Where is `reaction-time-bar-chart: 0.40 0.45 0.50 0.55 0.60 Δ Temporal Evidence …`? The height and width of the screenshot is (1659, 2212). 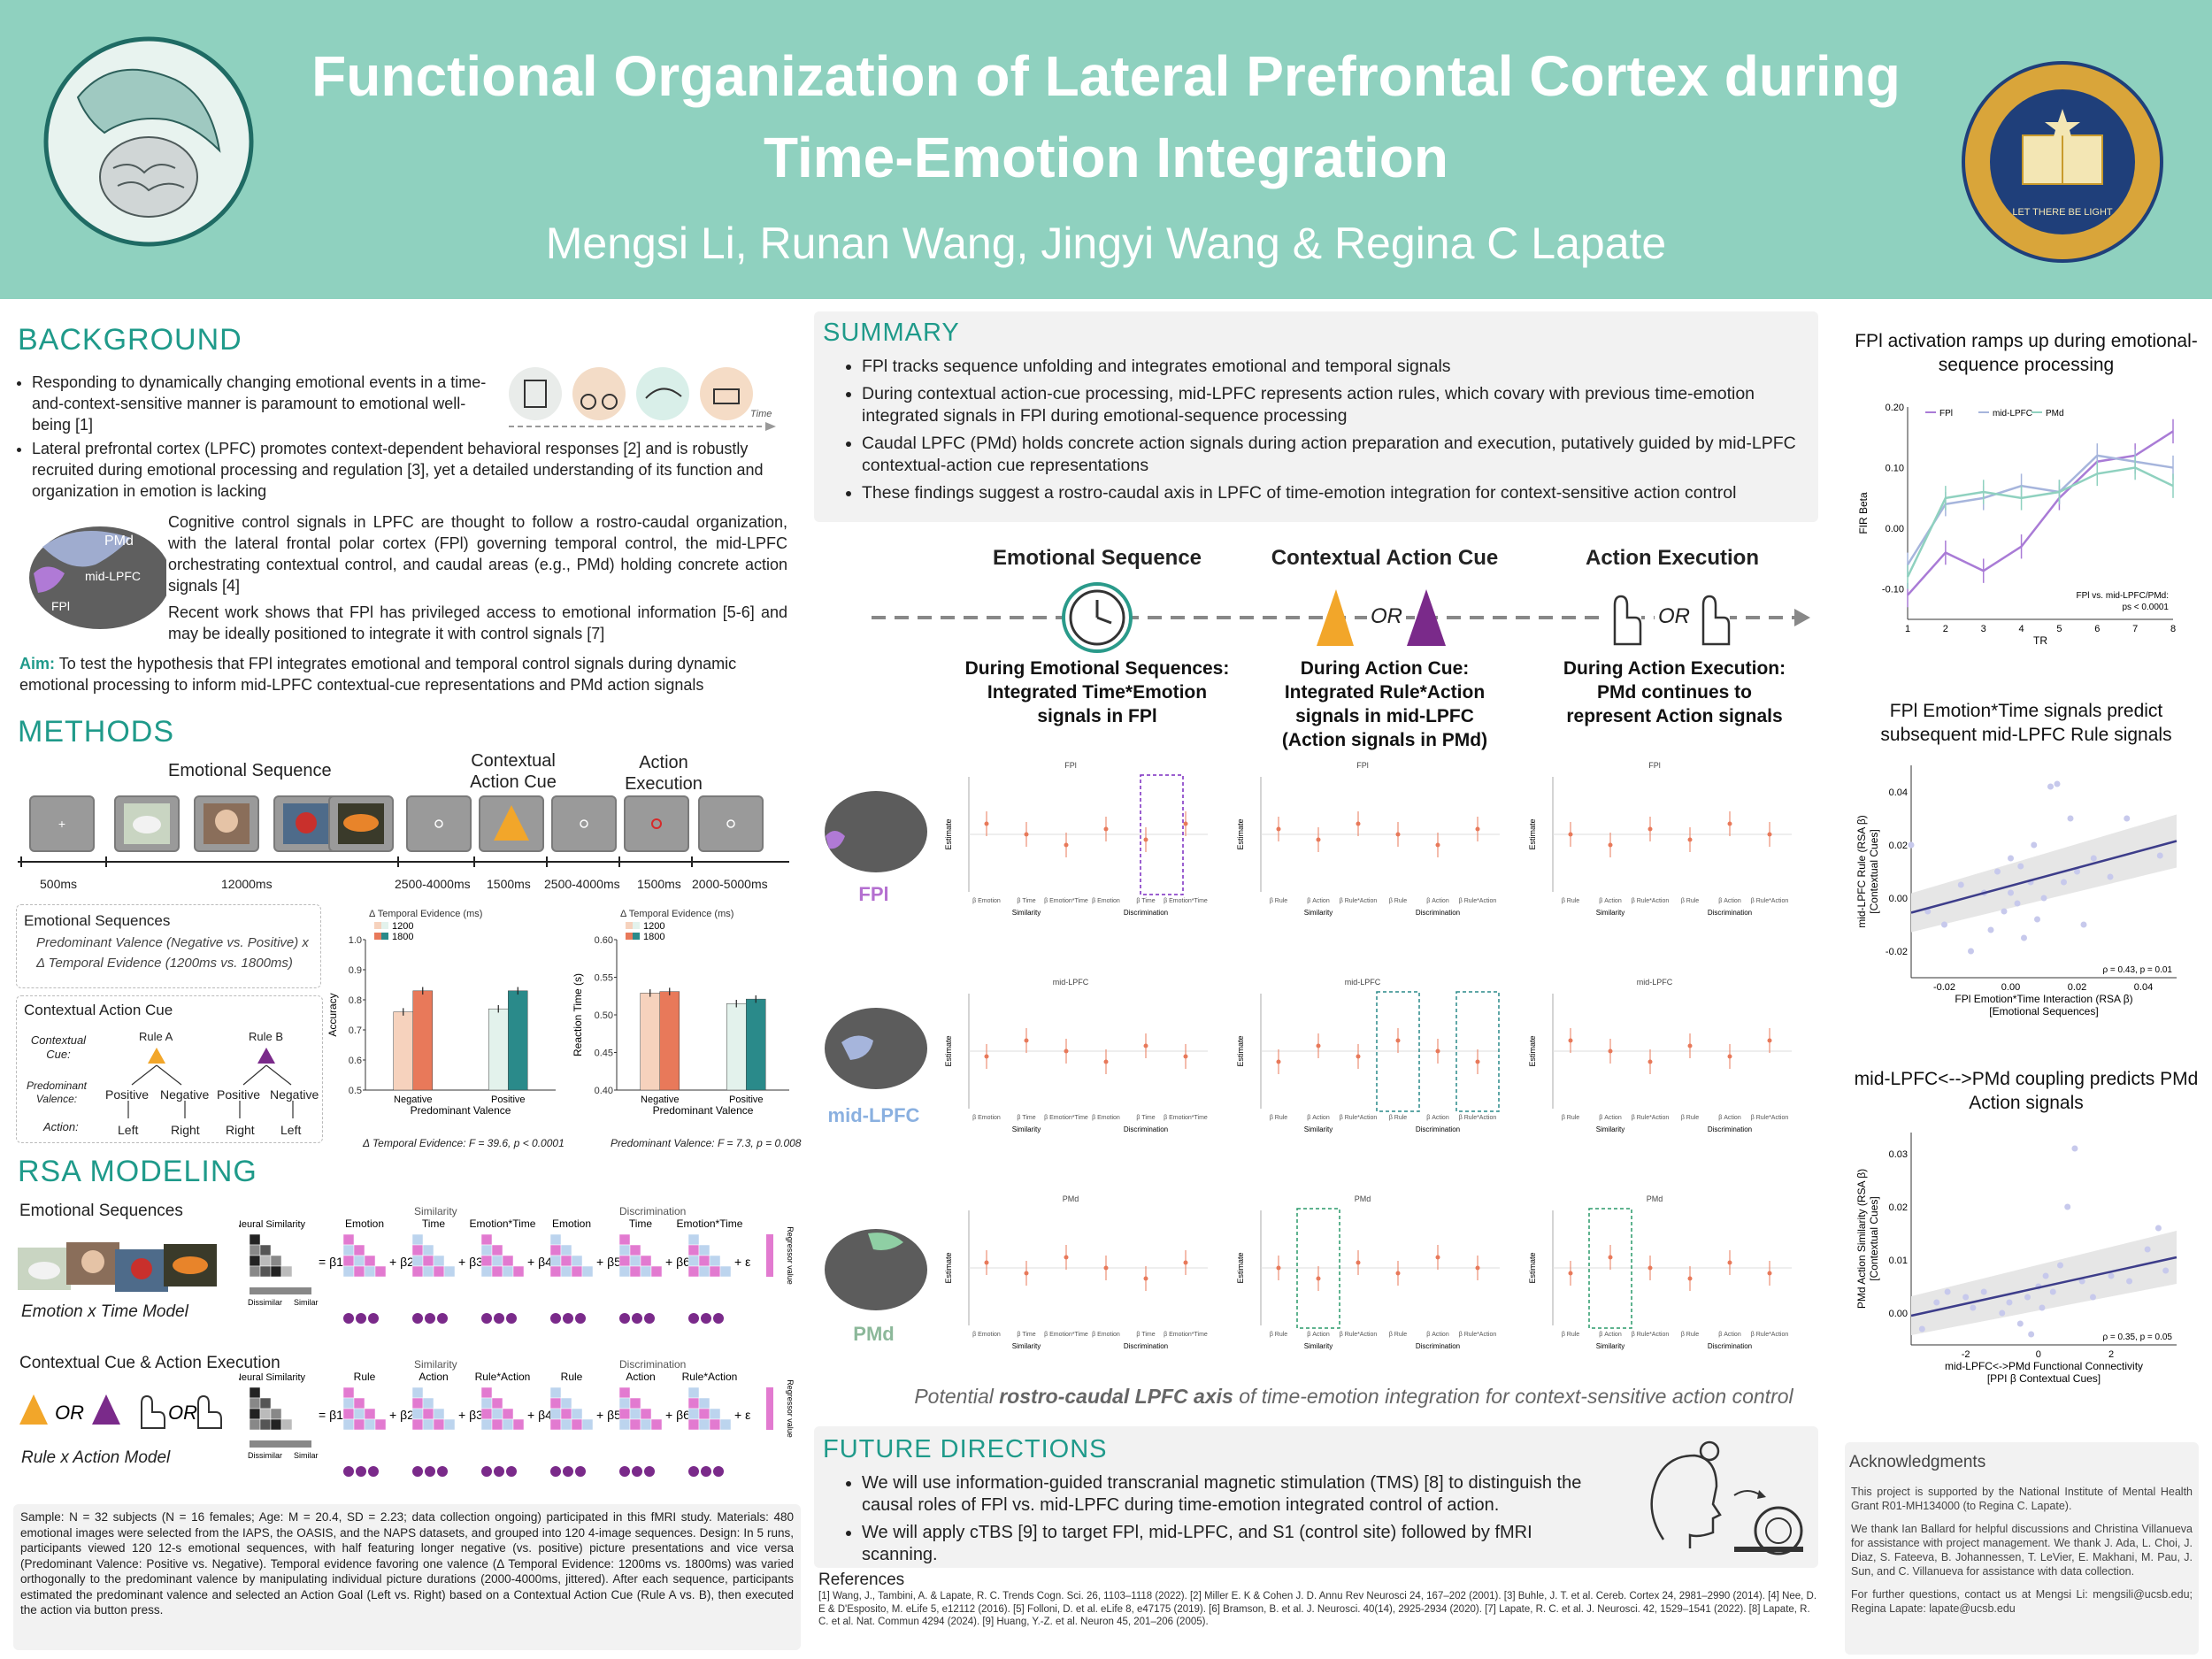 reaction-time-bar-chart: 0.40 0.45 0.50 0.55 0.60 Δ Temporal Evidence … is located at coordinates (681, 1013).